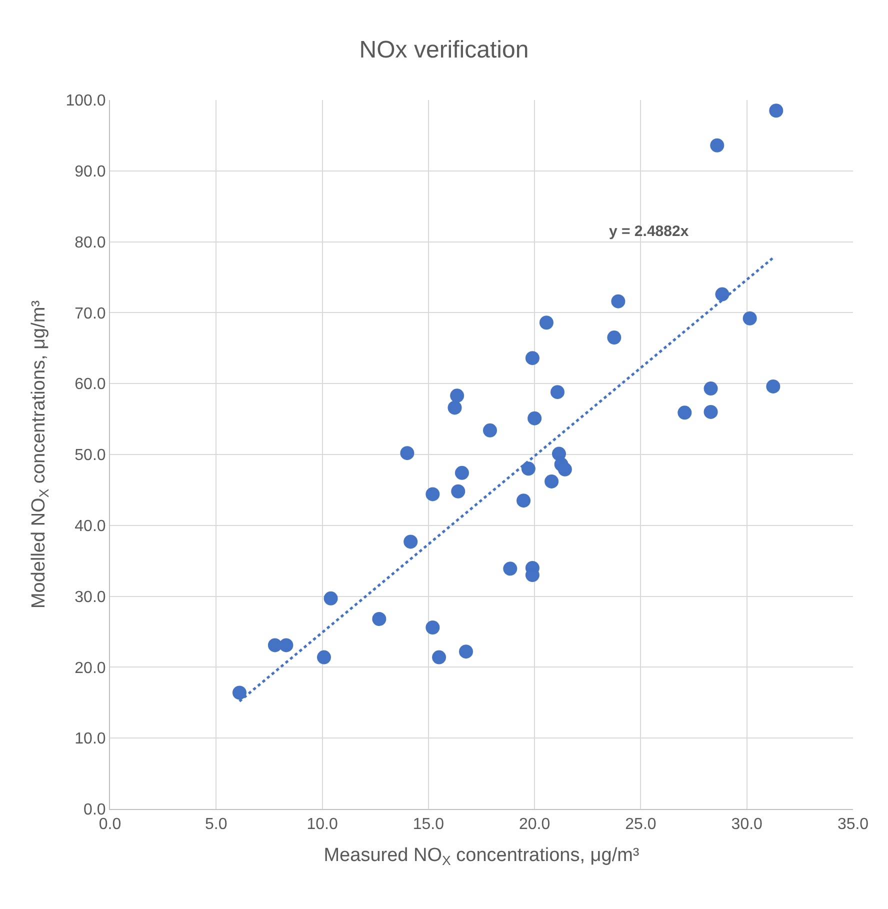 This screenshot has height=909, width=888. I want to click on y-tick-label: 50.0, so click(90, 455).